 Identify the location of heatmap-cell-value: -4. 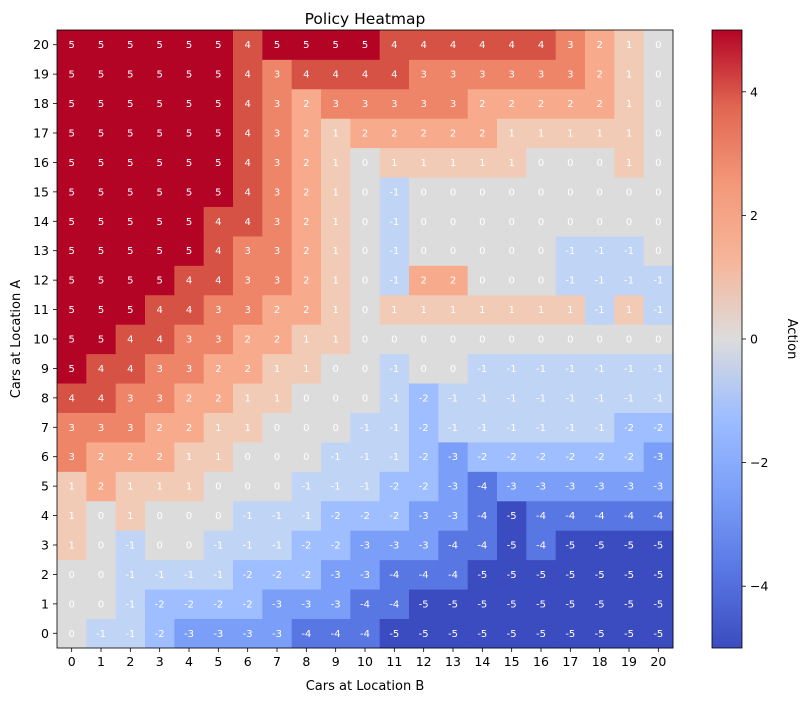
(658, 516).